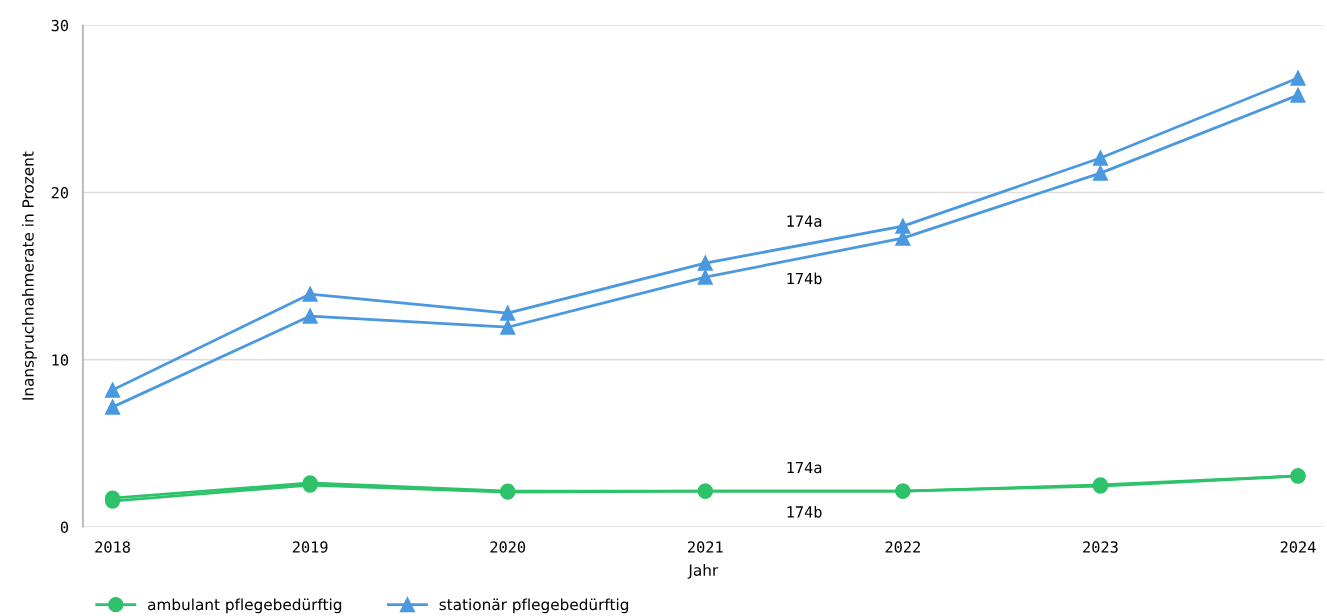 The image size is (1327, 616). What do you see at coordinates (705, 547) in the screenshot?
I see `x-tick-label: 2021` at bounding box center [705, 547].